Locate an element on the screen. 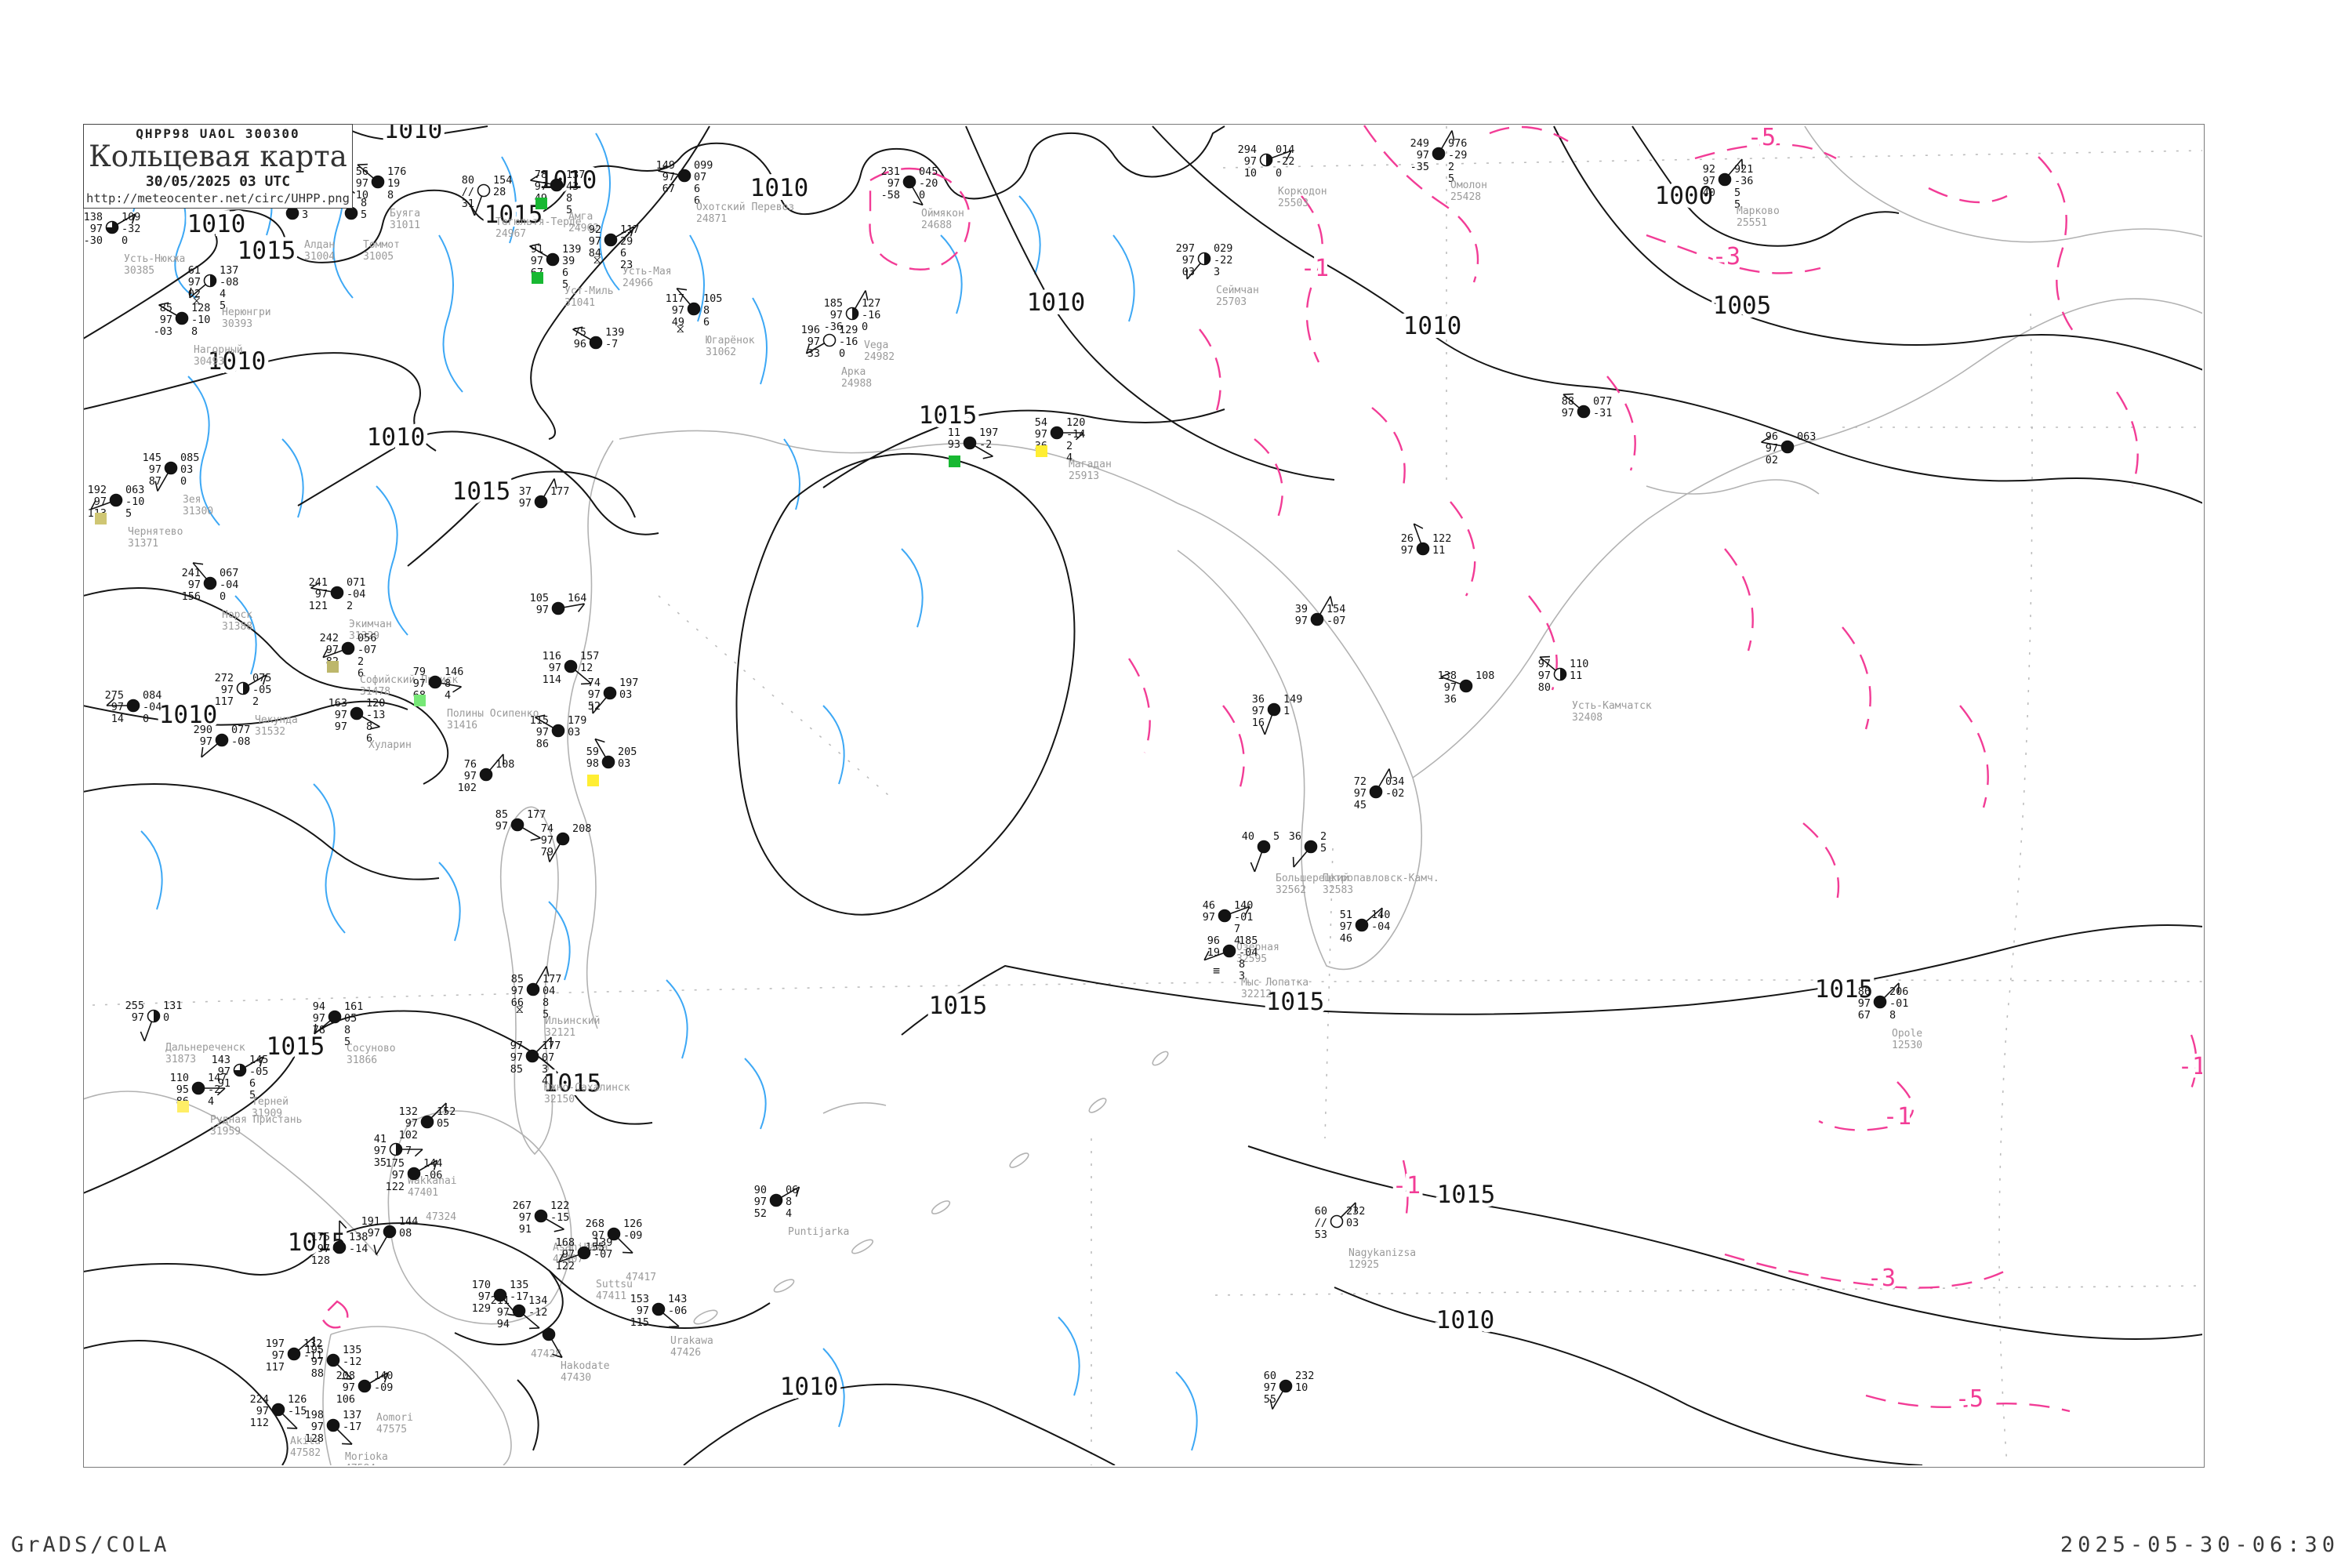  svg-text: 31866 is located at coordinates (362, 1060).